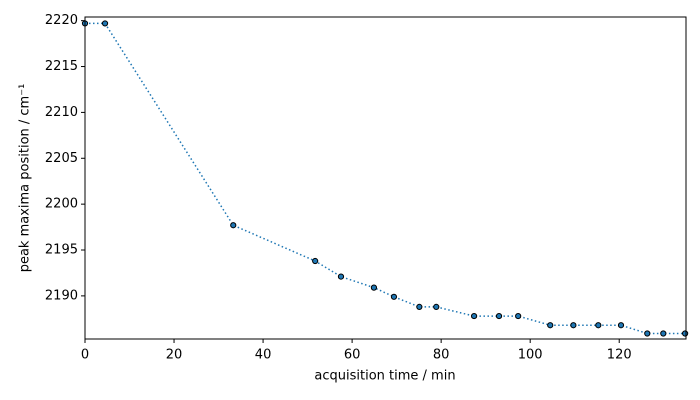 The image size is (700, 400). What do you see at coordinates (61, 158) in the screenshot?
I see `y-tick-label: 2205` at bounding box center [61, 158].